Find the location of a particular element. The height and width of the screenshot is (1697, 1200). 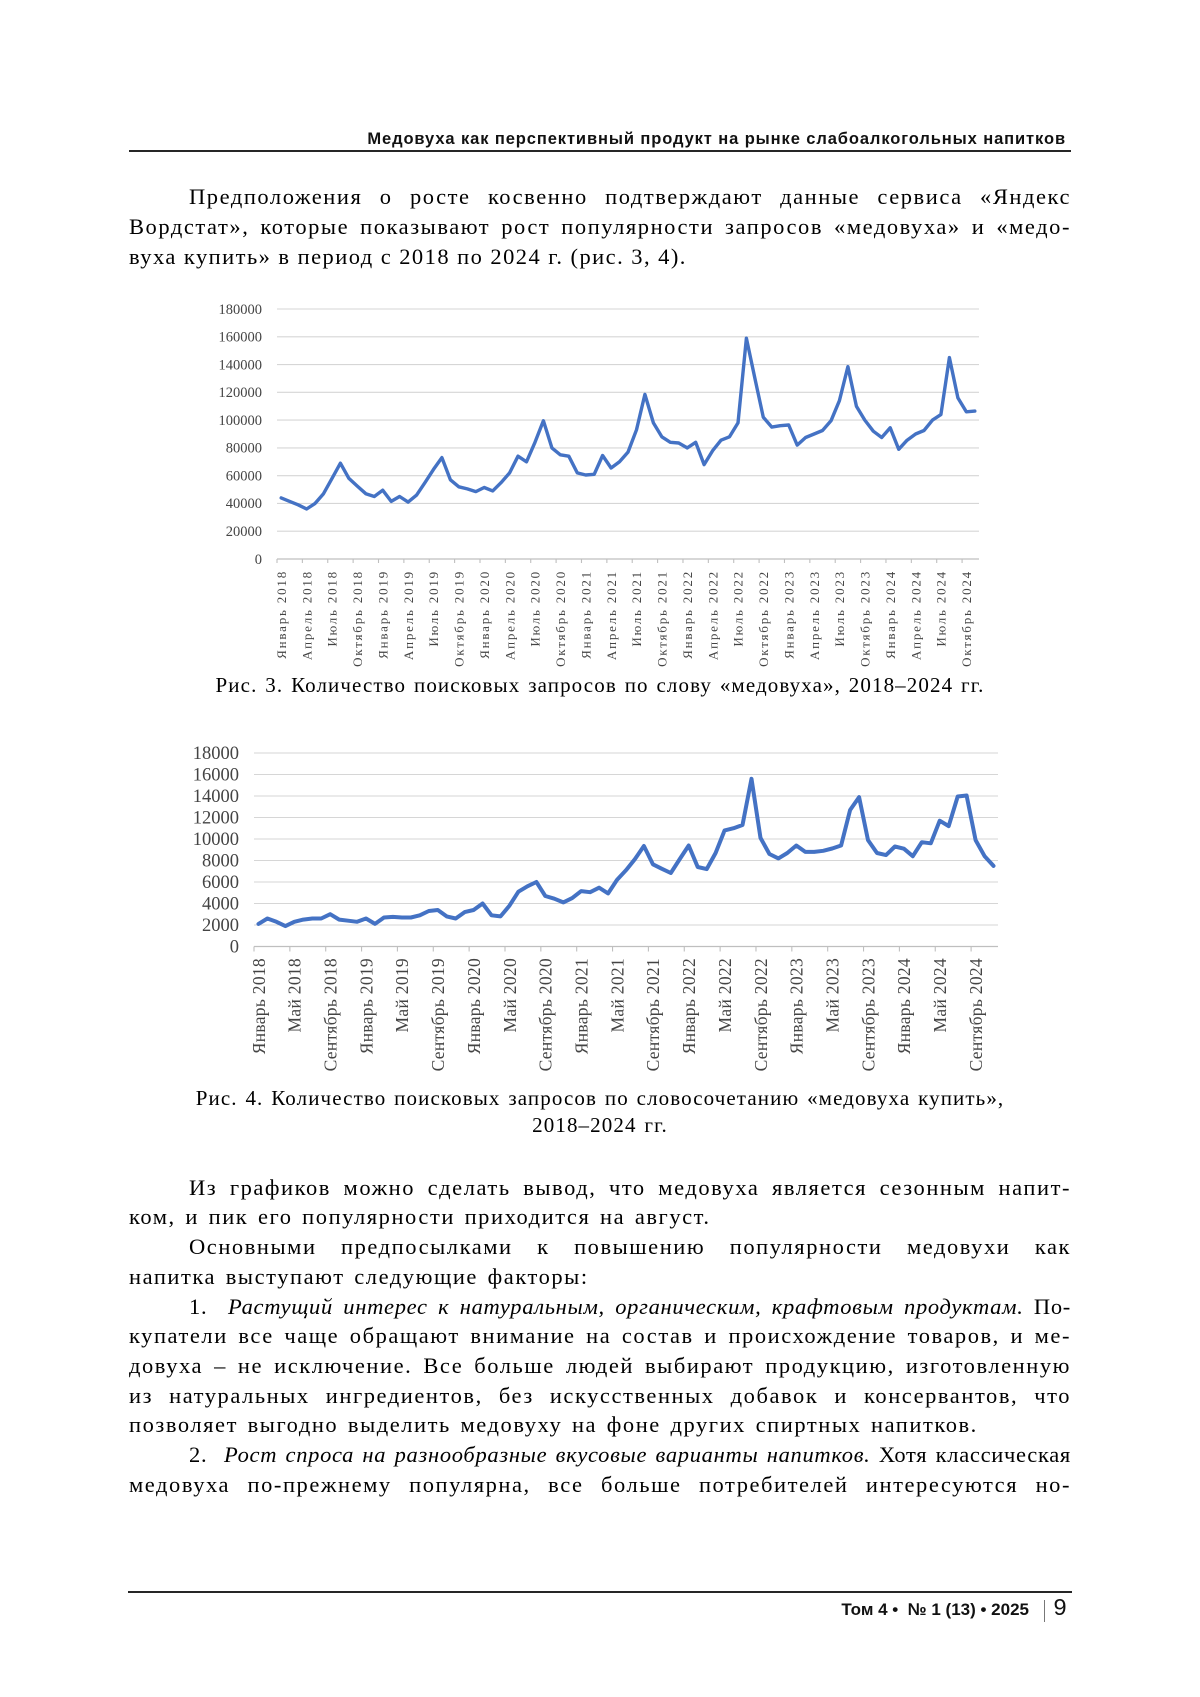

svg-text: Май 2019 is located at coordinates (402, 995).